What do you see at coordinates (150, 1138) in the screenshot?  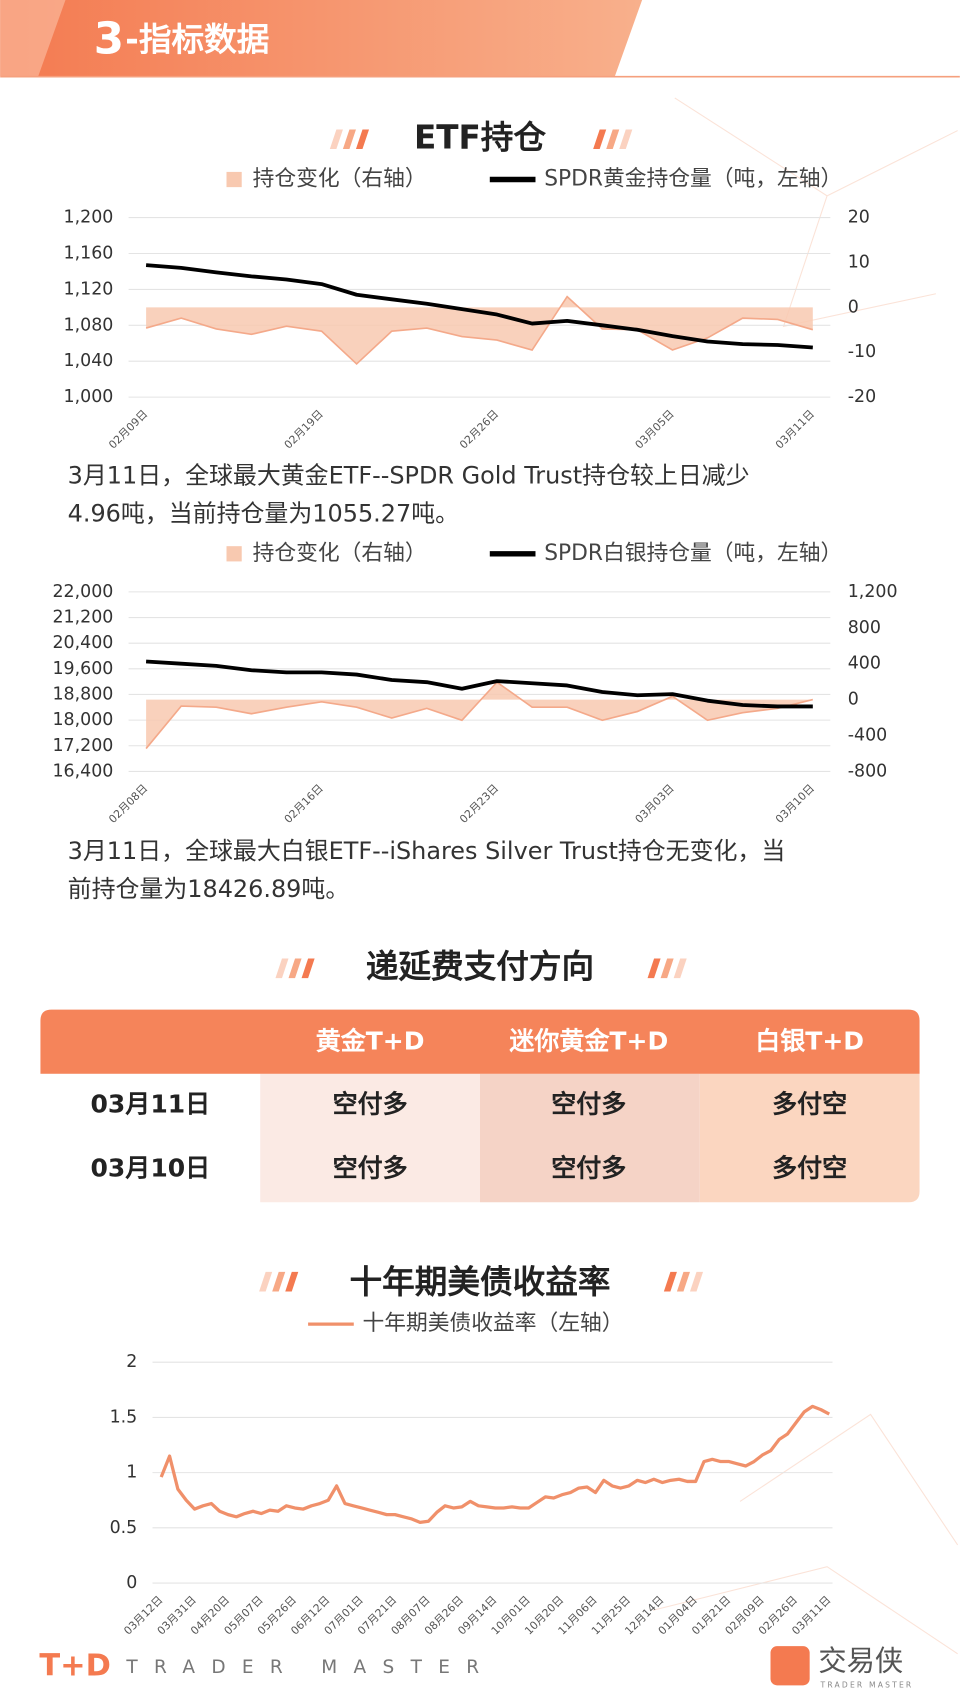 I see `table-date-bg` at bounding box center [150, 1138].